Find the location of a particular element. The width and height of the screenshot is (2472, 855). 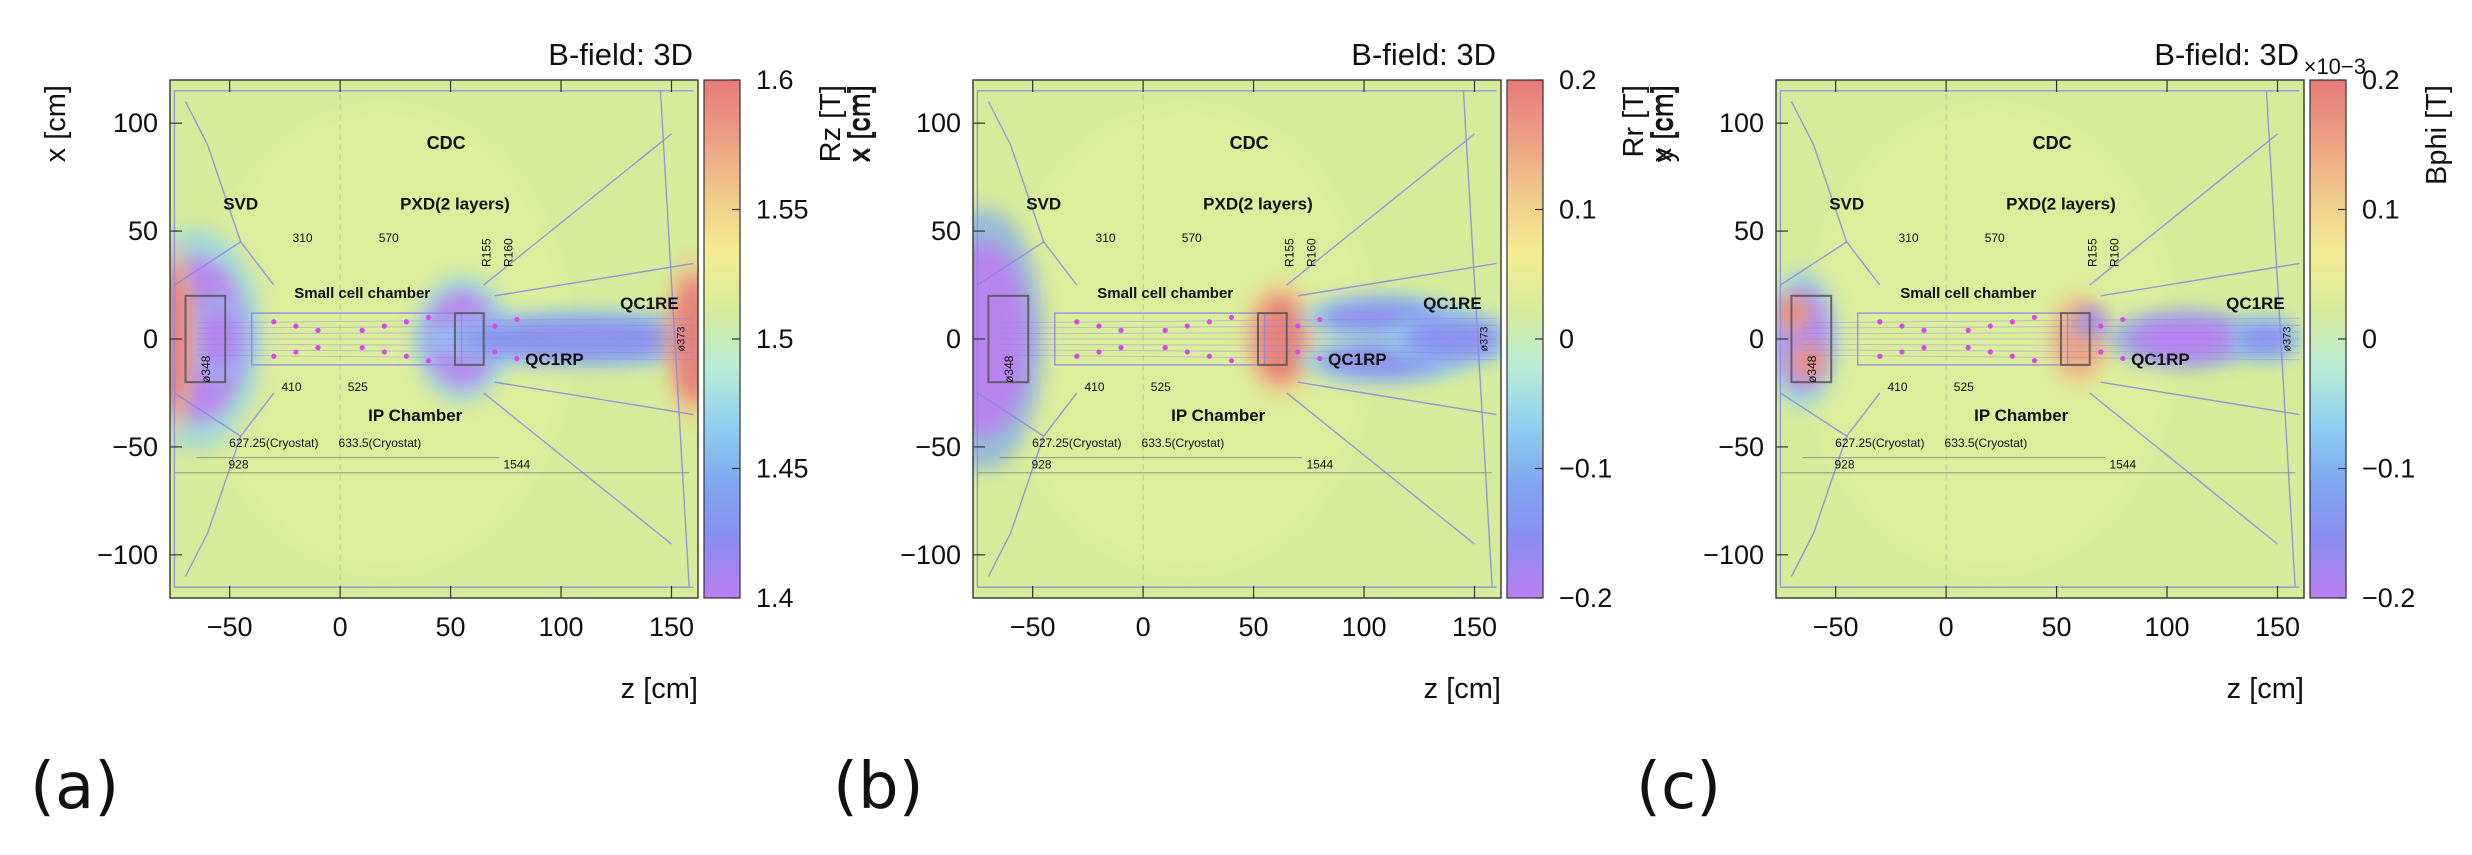

small-cell-chamber is located at coordinates (1160, 339).